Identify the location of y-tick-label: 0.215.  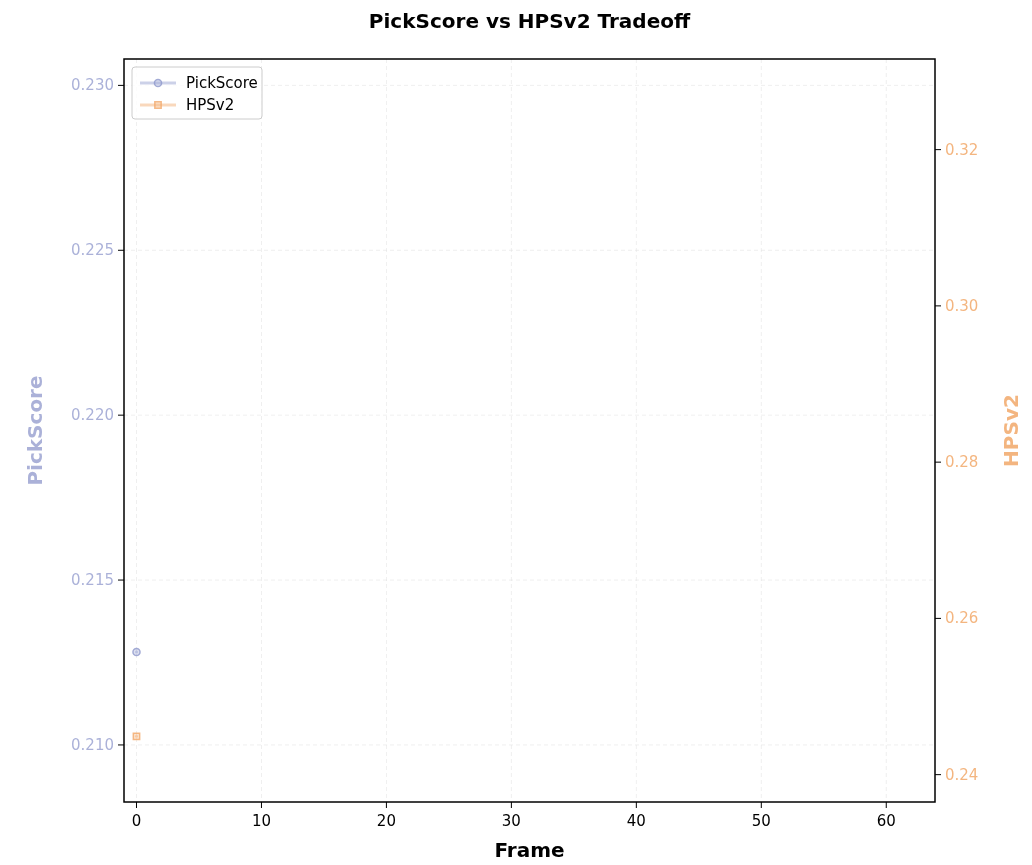
(92, 580).